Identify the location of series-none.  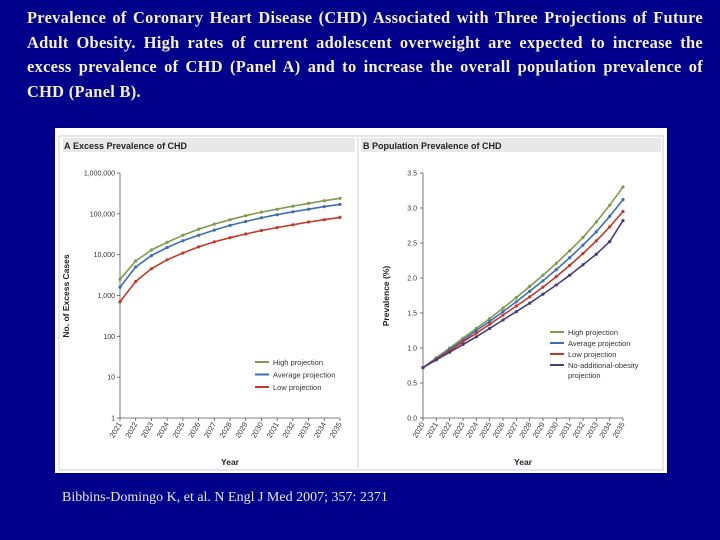
(523, 294).